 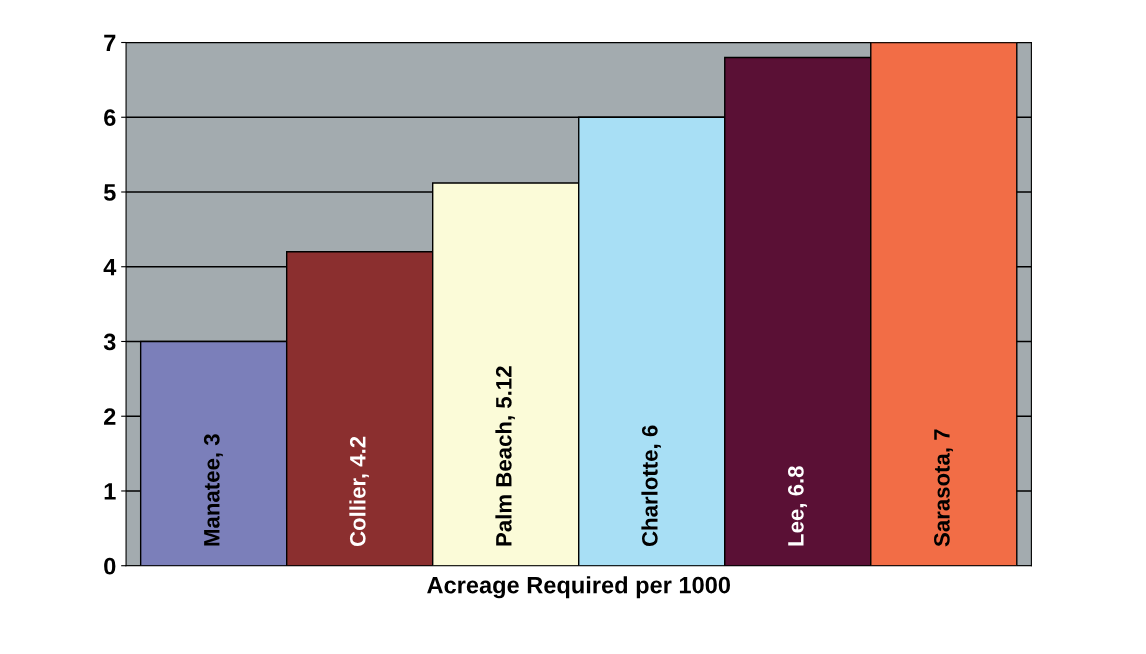 What do you see at coordinates (213, 490) in the screenshot?
I see `data-label: Manatee, 3` at bounding box center [213, 490].